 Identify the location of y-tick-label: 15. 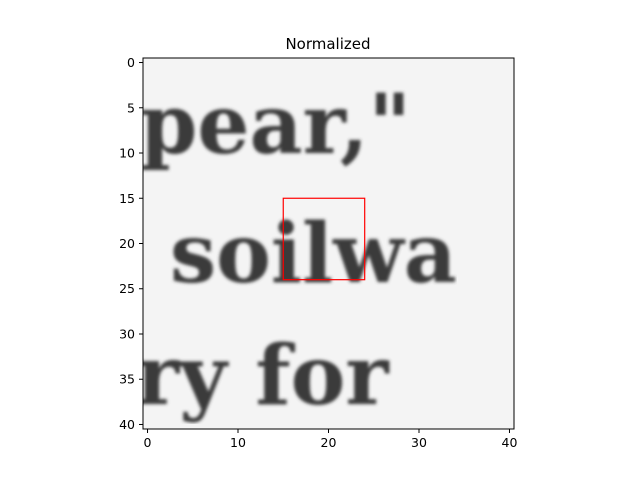
(127, 198).